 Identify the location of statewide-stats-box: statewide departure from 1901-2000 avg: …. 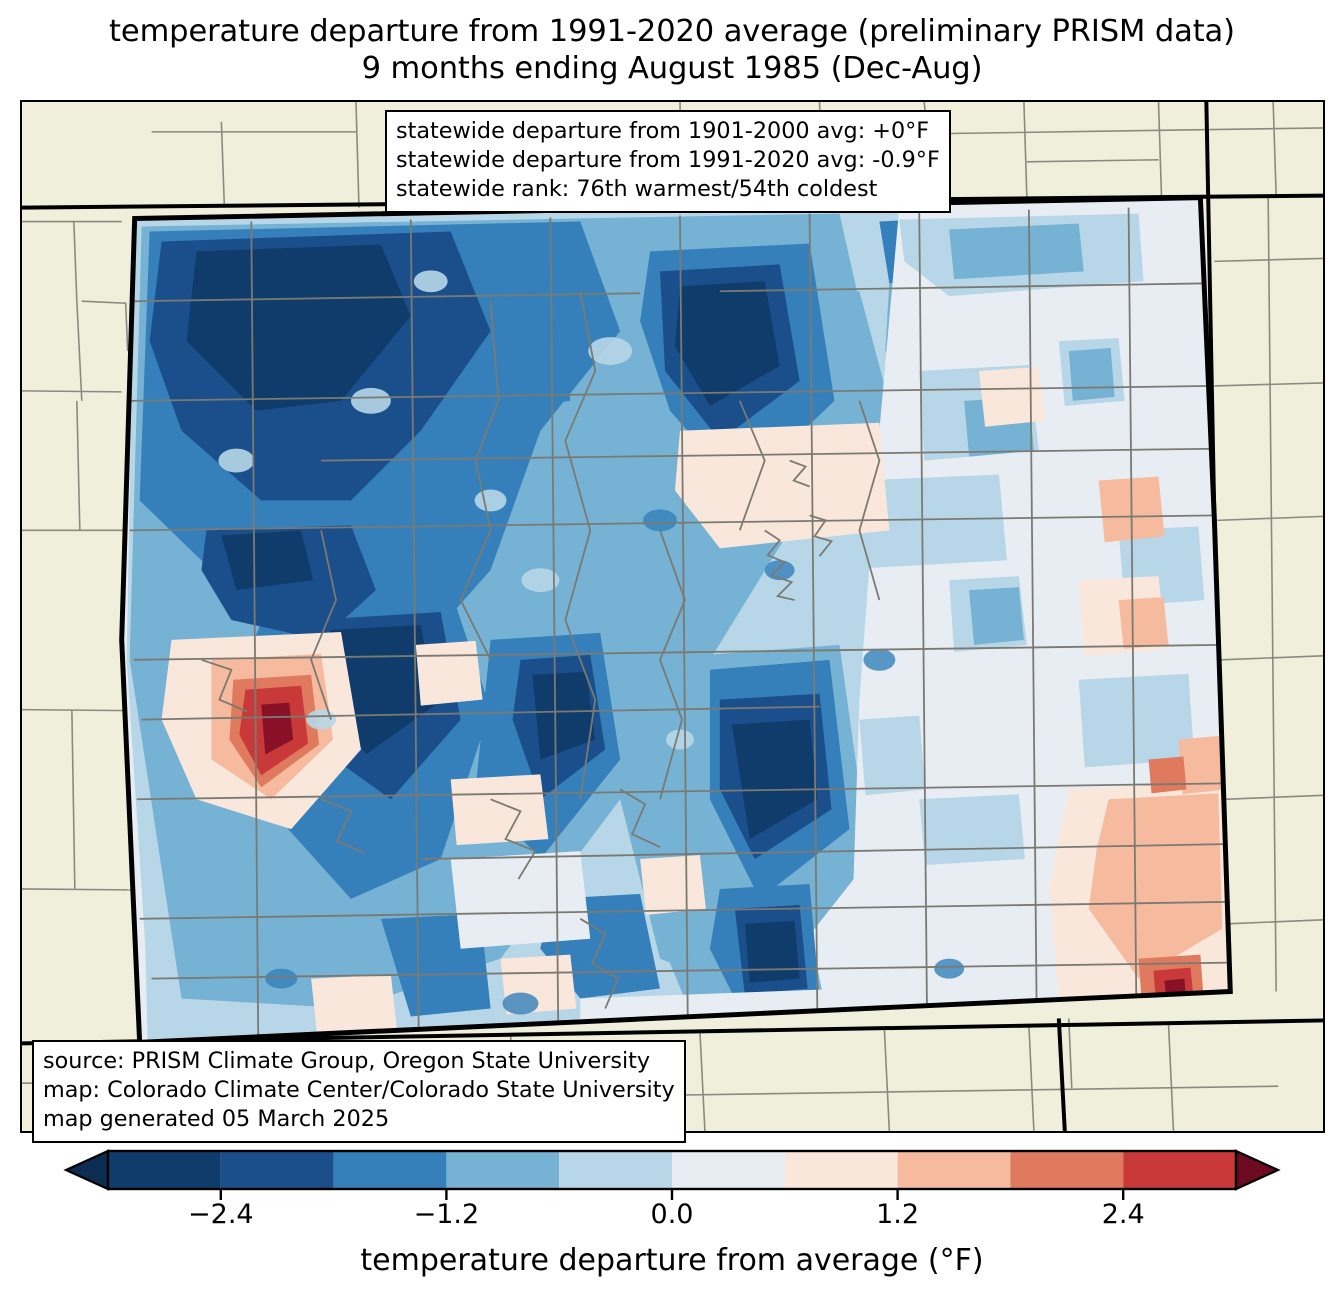
(668, 161).